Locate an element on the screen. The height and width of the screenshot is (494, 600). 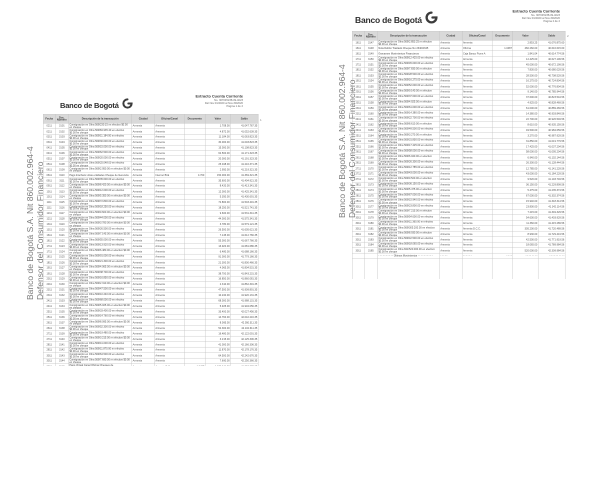
table-cell: 3011 is located at coordinates (49, 364).